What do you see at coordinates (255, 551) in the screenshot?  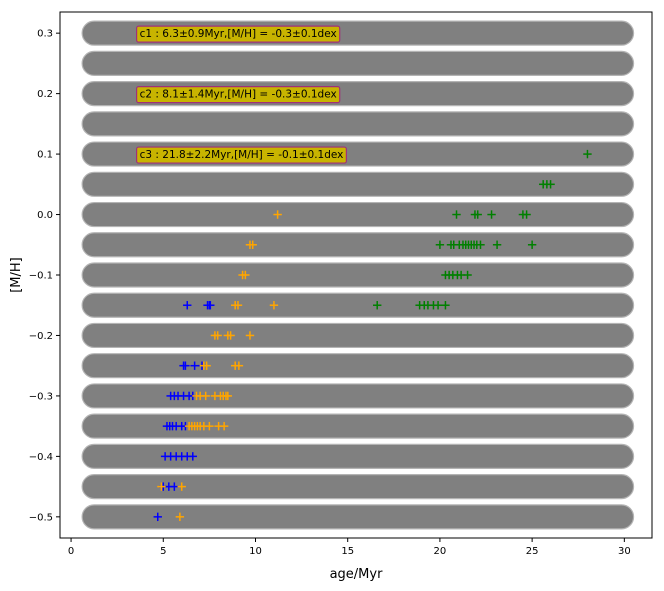 I see `x-tick-label: 10` at bounding box center [255, 551].